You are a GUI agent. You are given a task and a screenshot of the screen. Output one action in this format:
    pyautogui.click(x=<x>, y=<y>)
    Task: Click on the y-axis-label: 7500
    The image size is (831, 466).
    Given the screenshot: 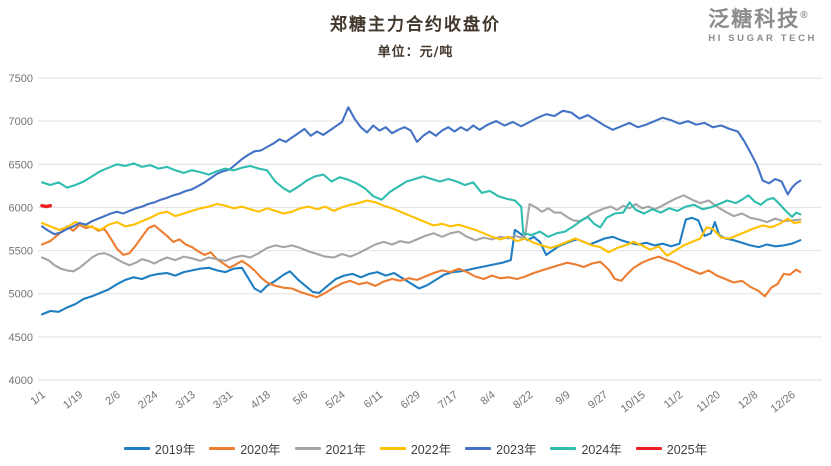 What is the action you would take?
    pyautogui.click(x=21, y=79)
    